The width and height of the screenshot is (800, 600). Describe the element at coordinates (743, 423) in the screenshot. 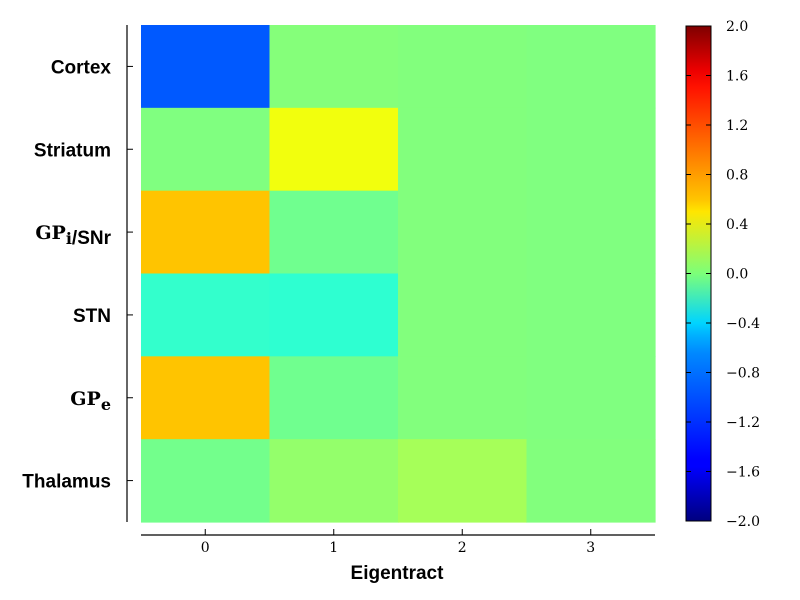

I see `colorbar-tick-label: −1.2` at that location.